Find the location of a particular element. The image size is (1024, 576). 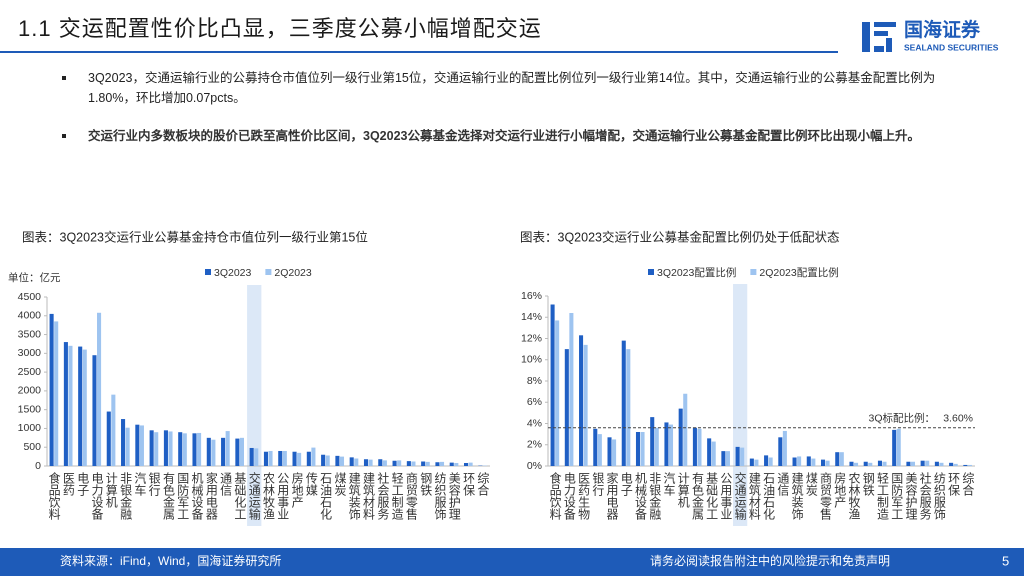

y-tick-label: 1000 is located at coordinates (30, 428).